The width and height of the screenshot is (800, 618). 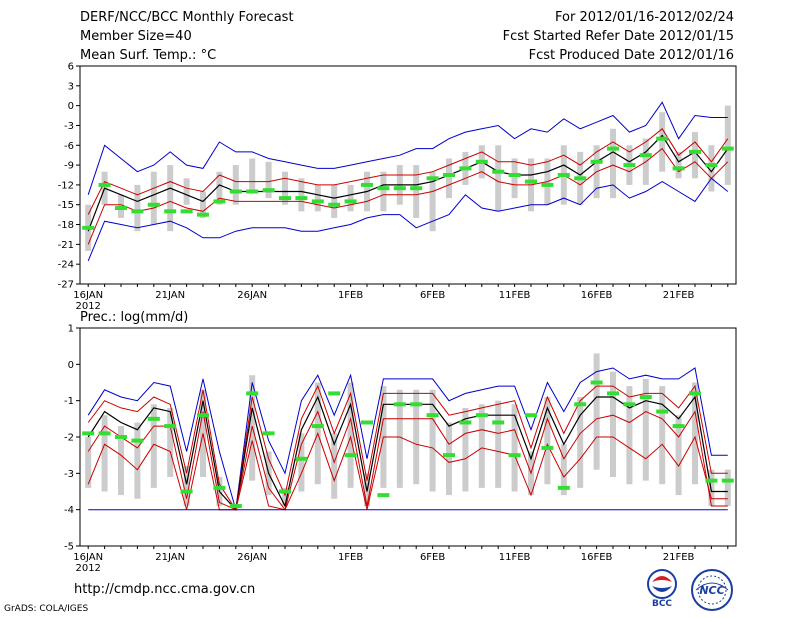 I want to click on y-tick-label: 6, so click(x=71, y=67).